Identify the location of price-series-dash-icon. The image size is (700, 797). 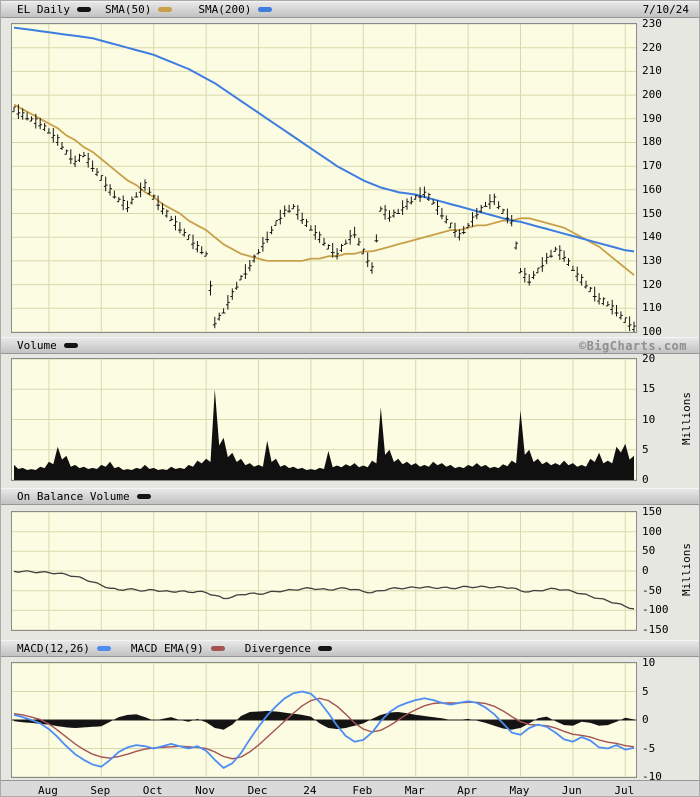
(83, 9).